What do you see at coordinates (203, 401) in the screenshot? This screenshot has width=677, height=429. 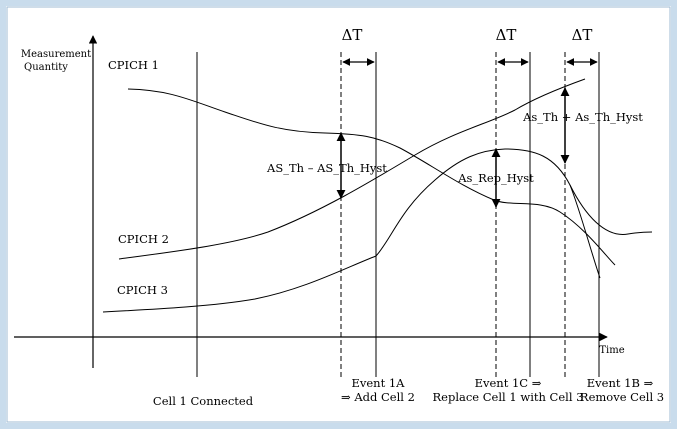 I see `cell1-connected-label: Cell 1 Connected` at bounding box center [203, 401].